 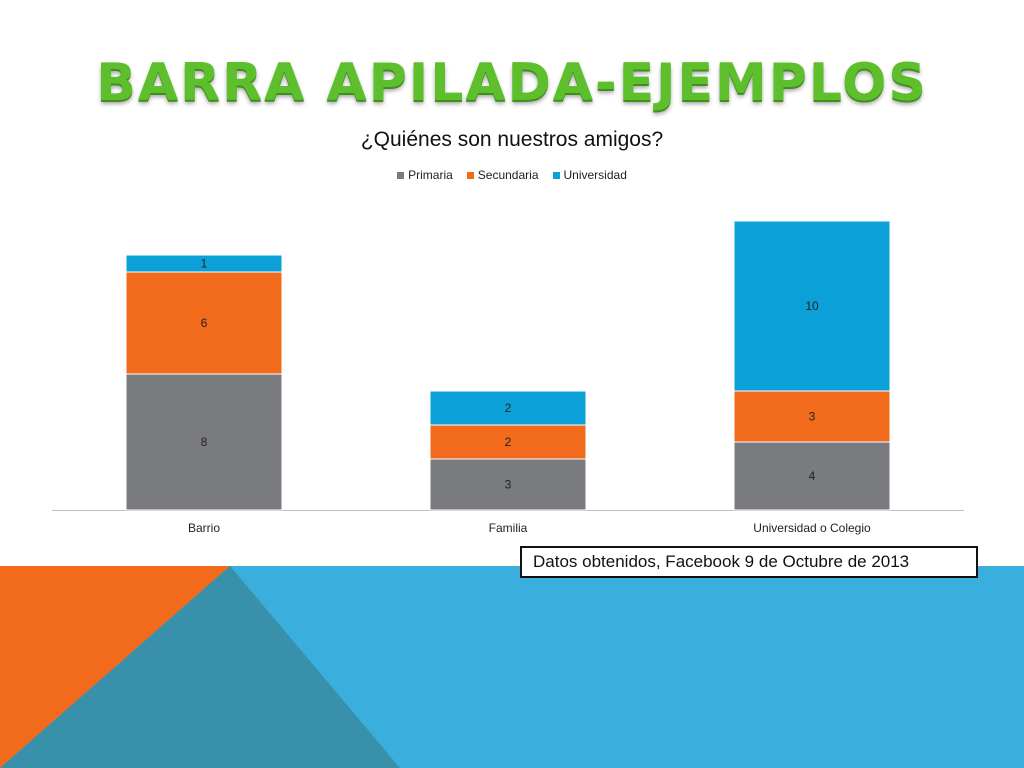 I want to click on legend-label-universidad: Universidad, so click(x=595, y=175).